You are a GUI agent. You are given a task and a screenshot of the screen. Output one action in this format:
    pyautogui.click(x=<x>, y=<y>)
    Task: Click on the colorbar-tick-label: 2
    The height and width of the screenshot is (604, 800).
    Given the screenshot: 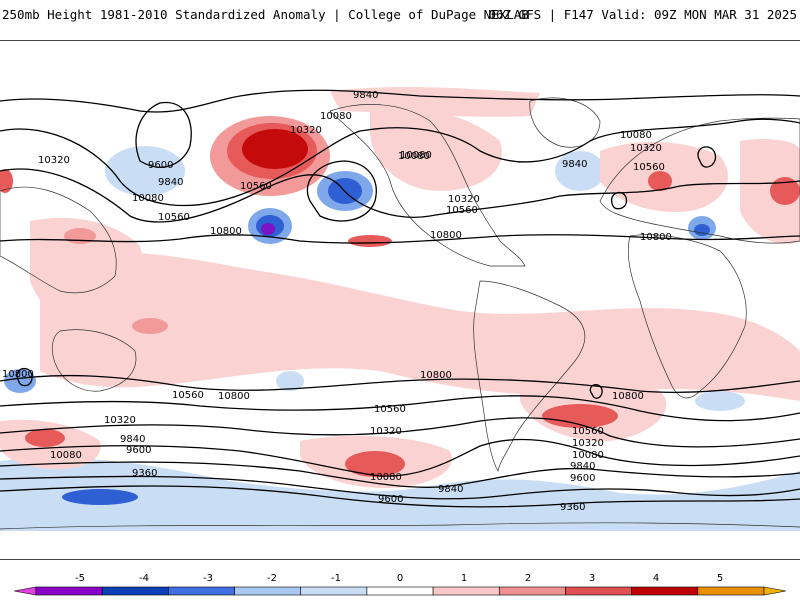 What is the action you would take?
    pyautogui.click(x=528, y=578)
    